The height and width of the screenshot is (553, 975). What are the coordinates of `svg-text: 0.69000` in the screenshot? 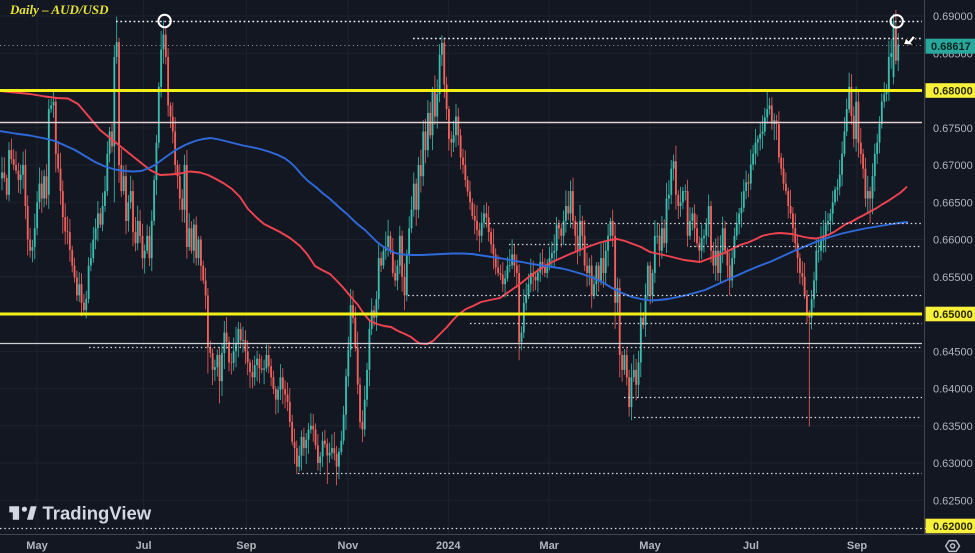 It's located at (953, 17).